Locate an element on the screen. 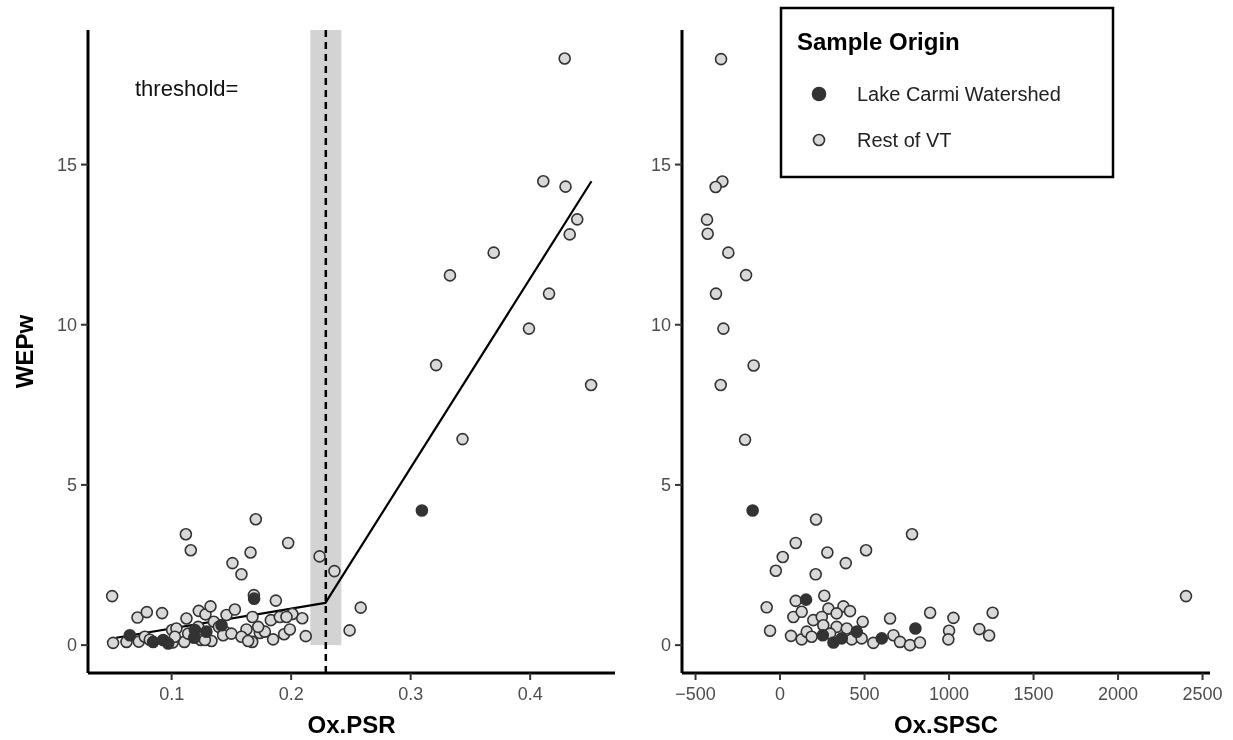 The height and width of the screenshot is (740, 1233). x-tick-label: 2500 is located at coordinates (1202, 694).